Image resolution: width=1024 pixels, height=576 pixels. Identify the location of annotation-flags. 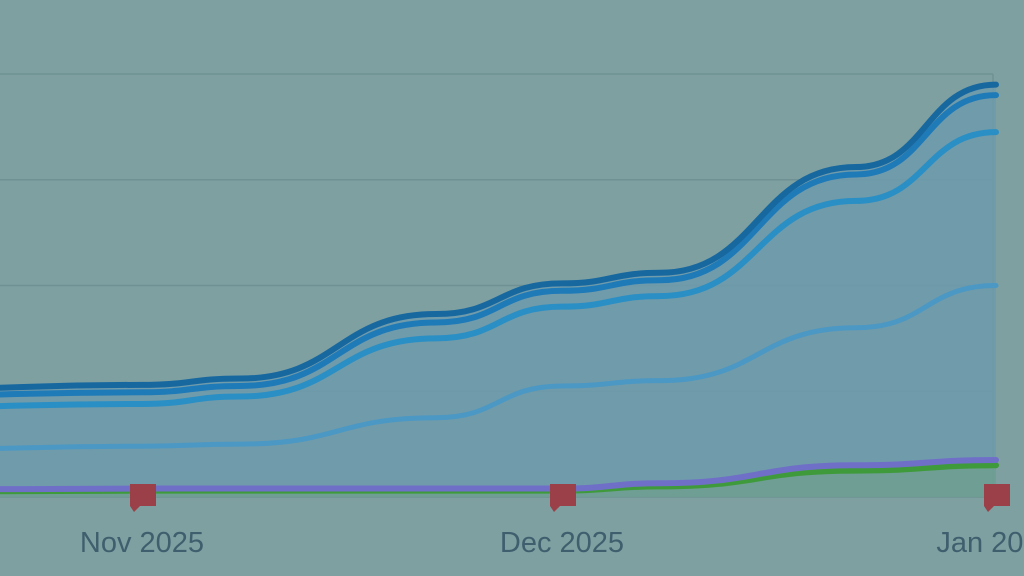
(570, 498).